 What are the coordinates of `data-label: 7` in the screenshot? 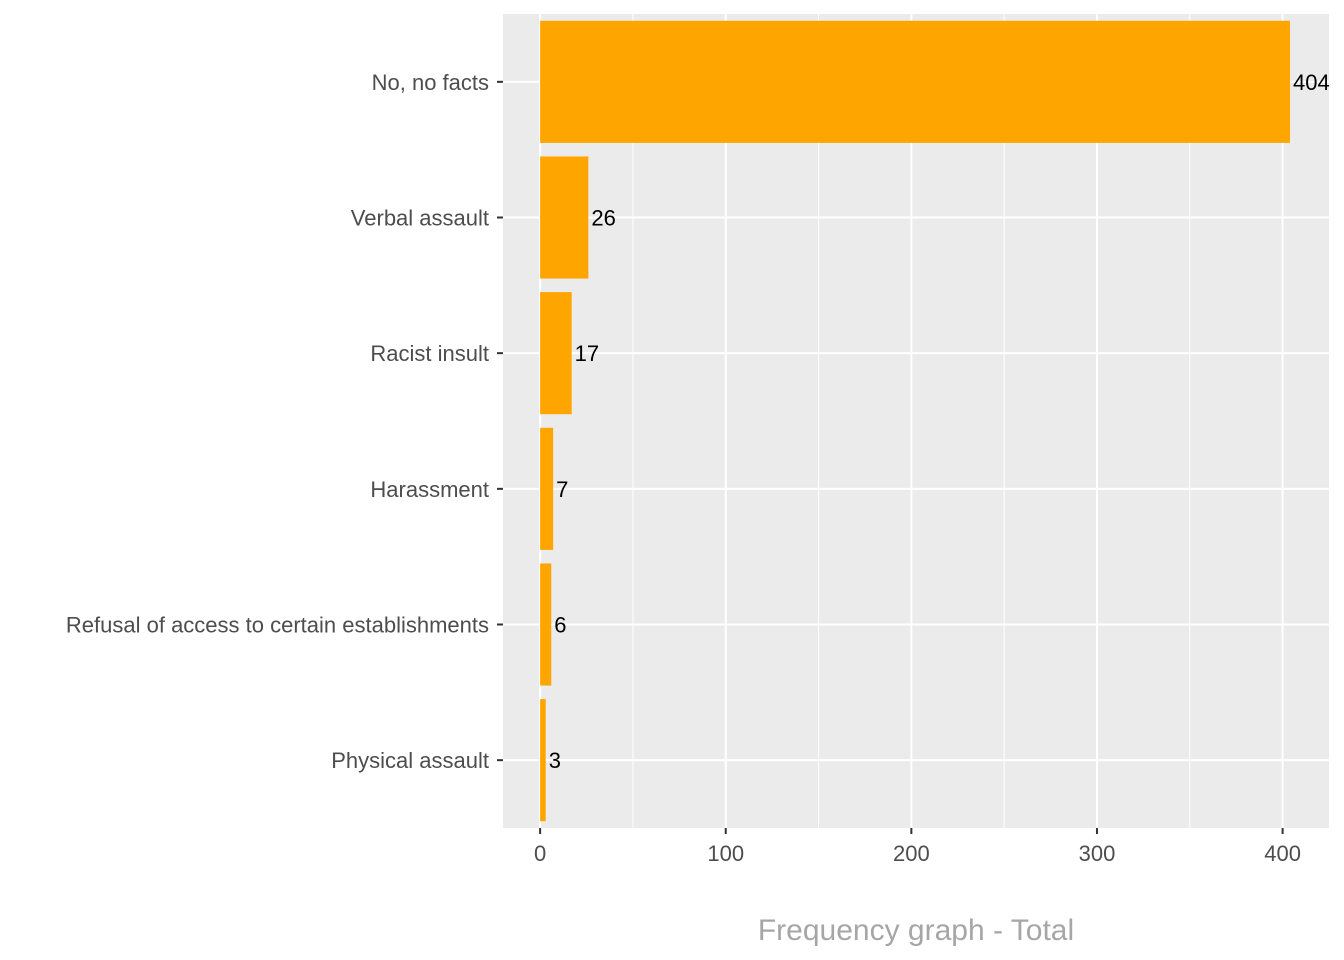 It's located at (562, 489).